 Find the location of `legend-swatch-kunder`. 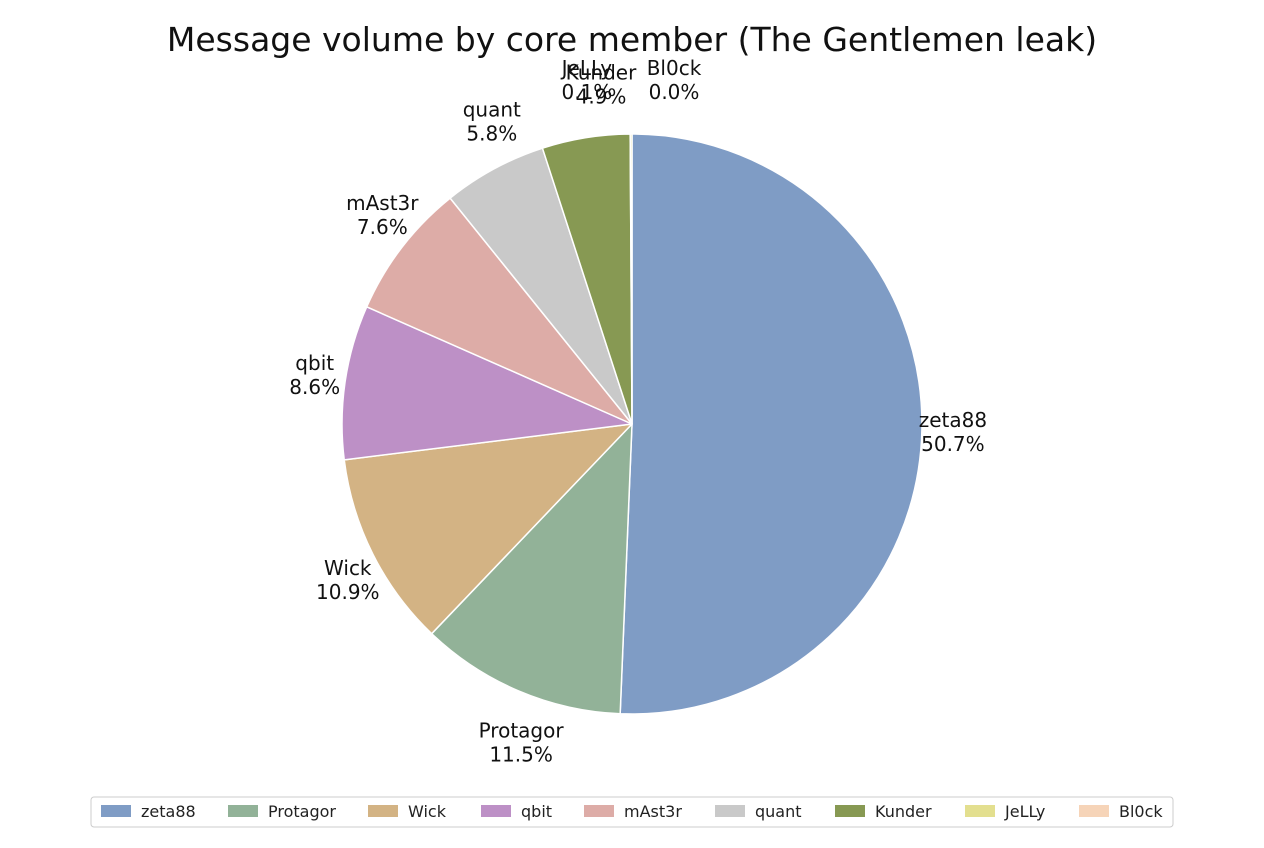

legend-swatch-kunder is located at coordinates (850, 811).